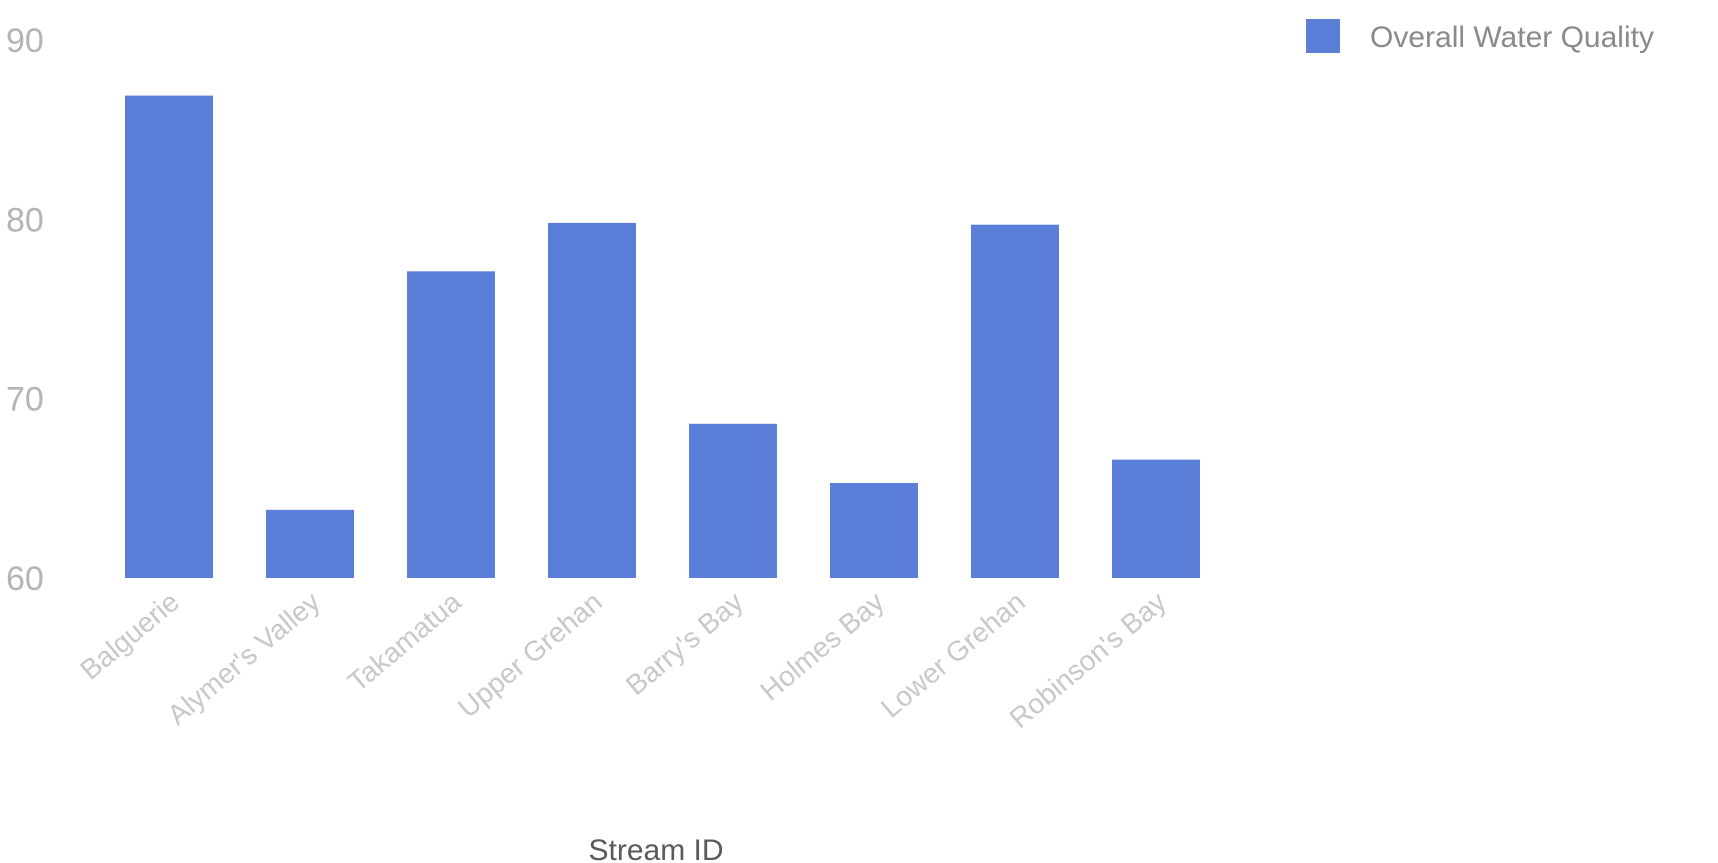 The height and width of the screenshot is (863, 1718). Describe the element at coordinates (129, 636) in the screenshot. I see `x-tick-label: Balguerie` at that location.